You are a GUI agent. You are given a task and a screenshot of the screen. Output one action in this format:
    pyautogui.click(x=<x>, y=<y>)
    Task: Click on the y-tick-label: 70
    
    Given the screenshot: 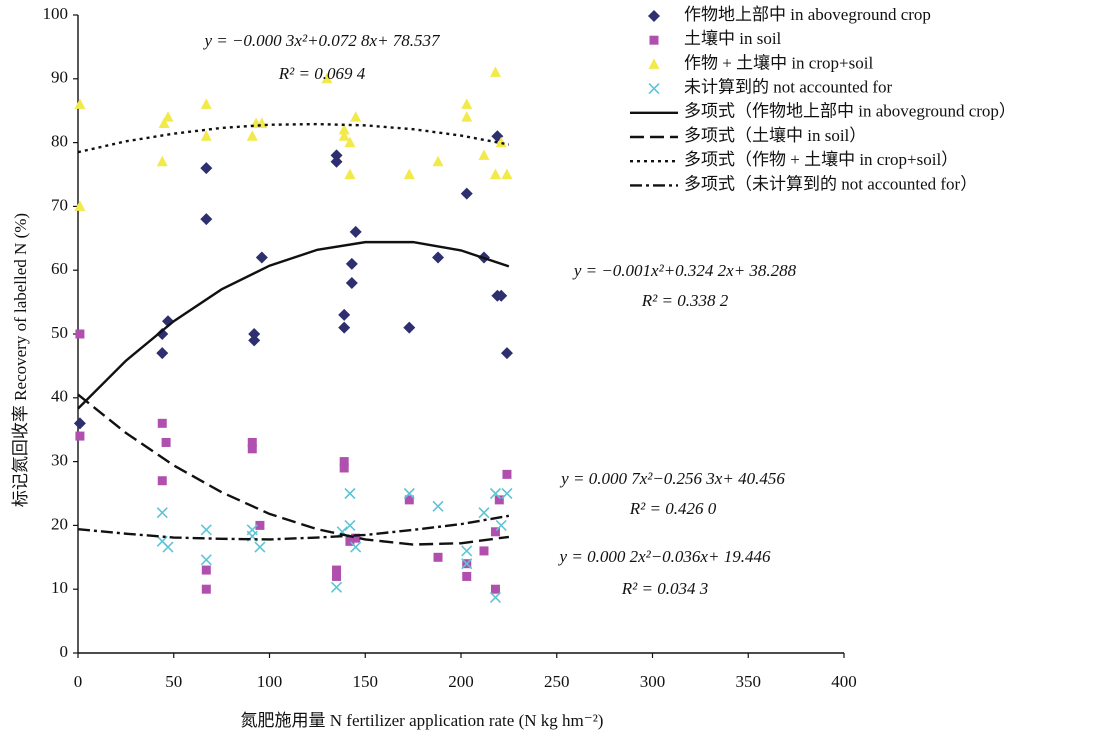 What is the action you would take?
    pyautogui.click(x=59, y=204)
    